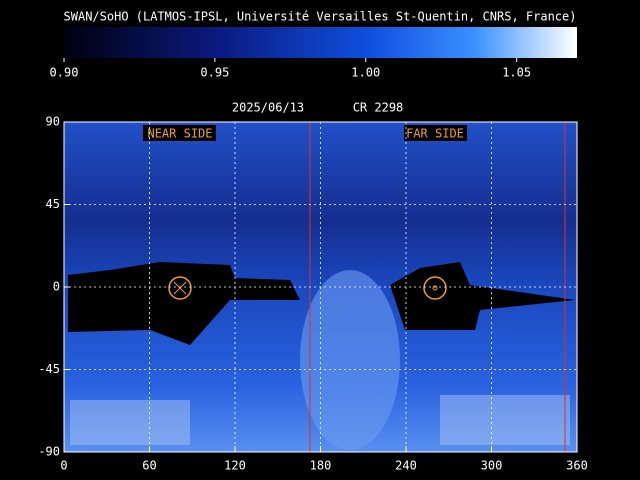 The height and width of the screenshot is (480, 640). What do you see at coordinates (268, 108) in the screenshot?
I see `date: 2025/06/13` at bounding box center [268, 108].